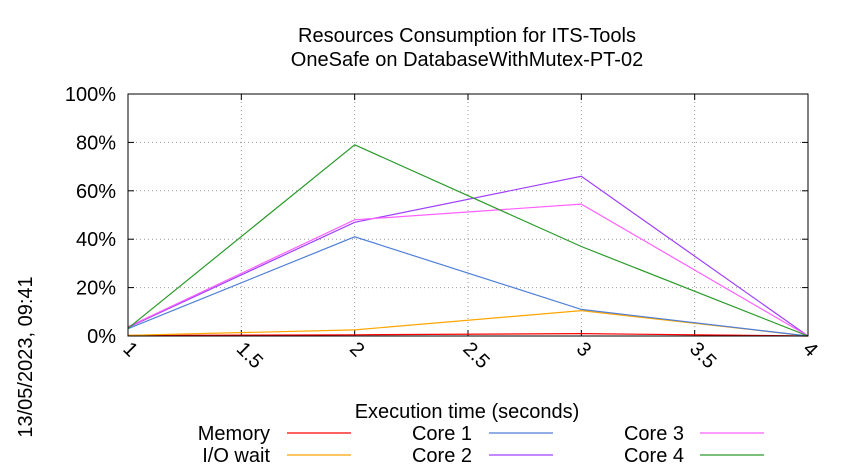  I want to click on x-tick-label: 4, so click(809, 349).